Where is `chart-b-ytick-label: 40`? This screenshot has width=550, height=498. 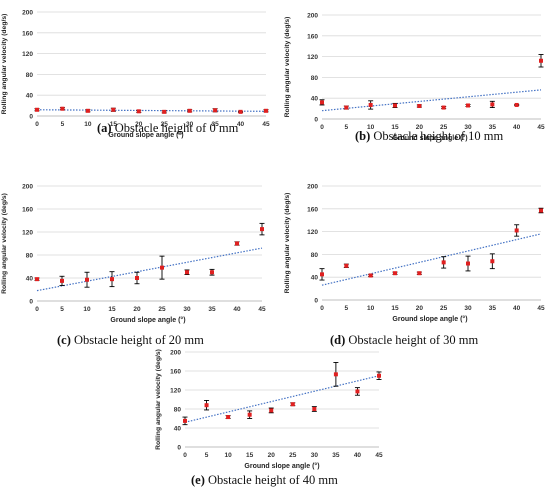
chart-b-ytick-label: 40 is located at coordinates (315, 99).